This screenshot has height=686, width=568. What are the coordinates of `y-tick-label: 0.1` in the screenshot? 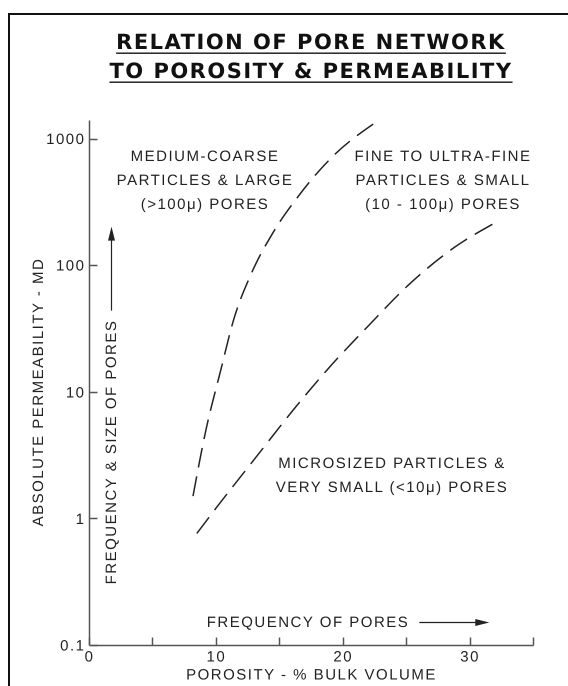 It's located at (73, 646).